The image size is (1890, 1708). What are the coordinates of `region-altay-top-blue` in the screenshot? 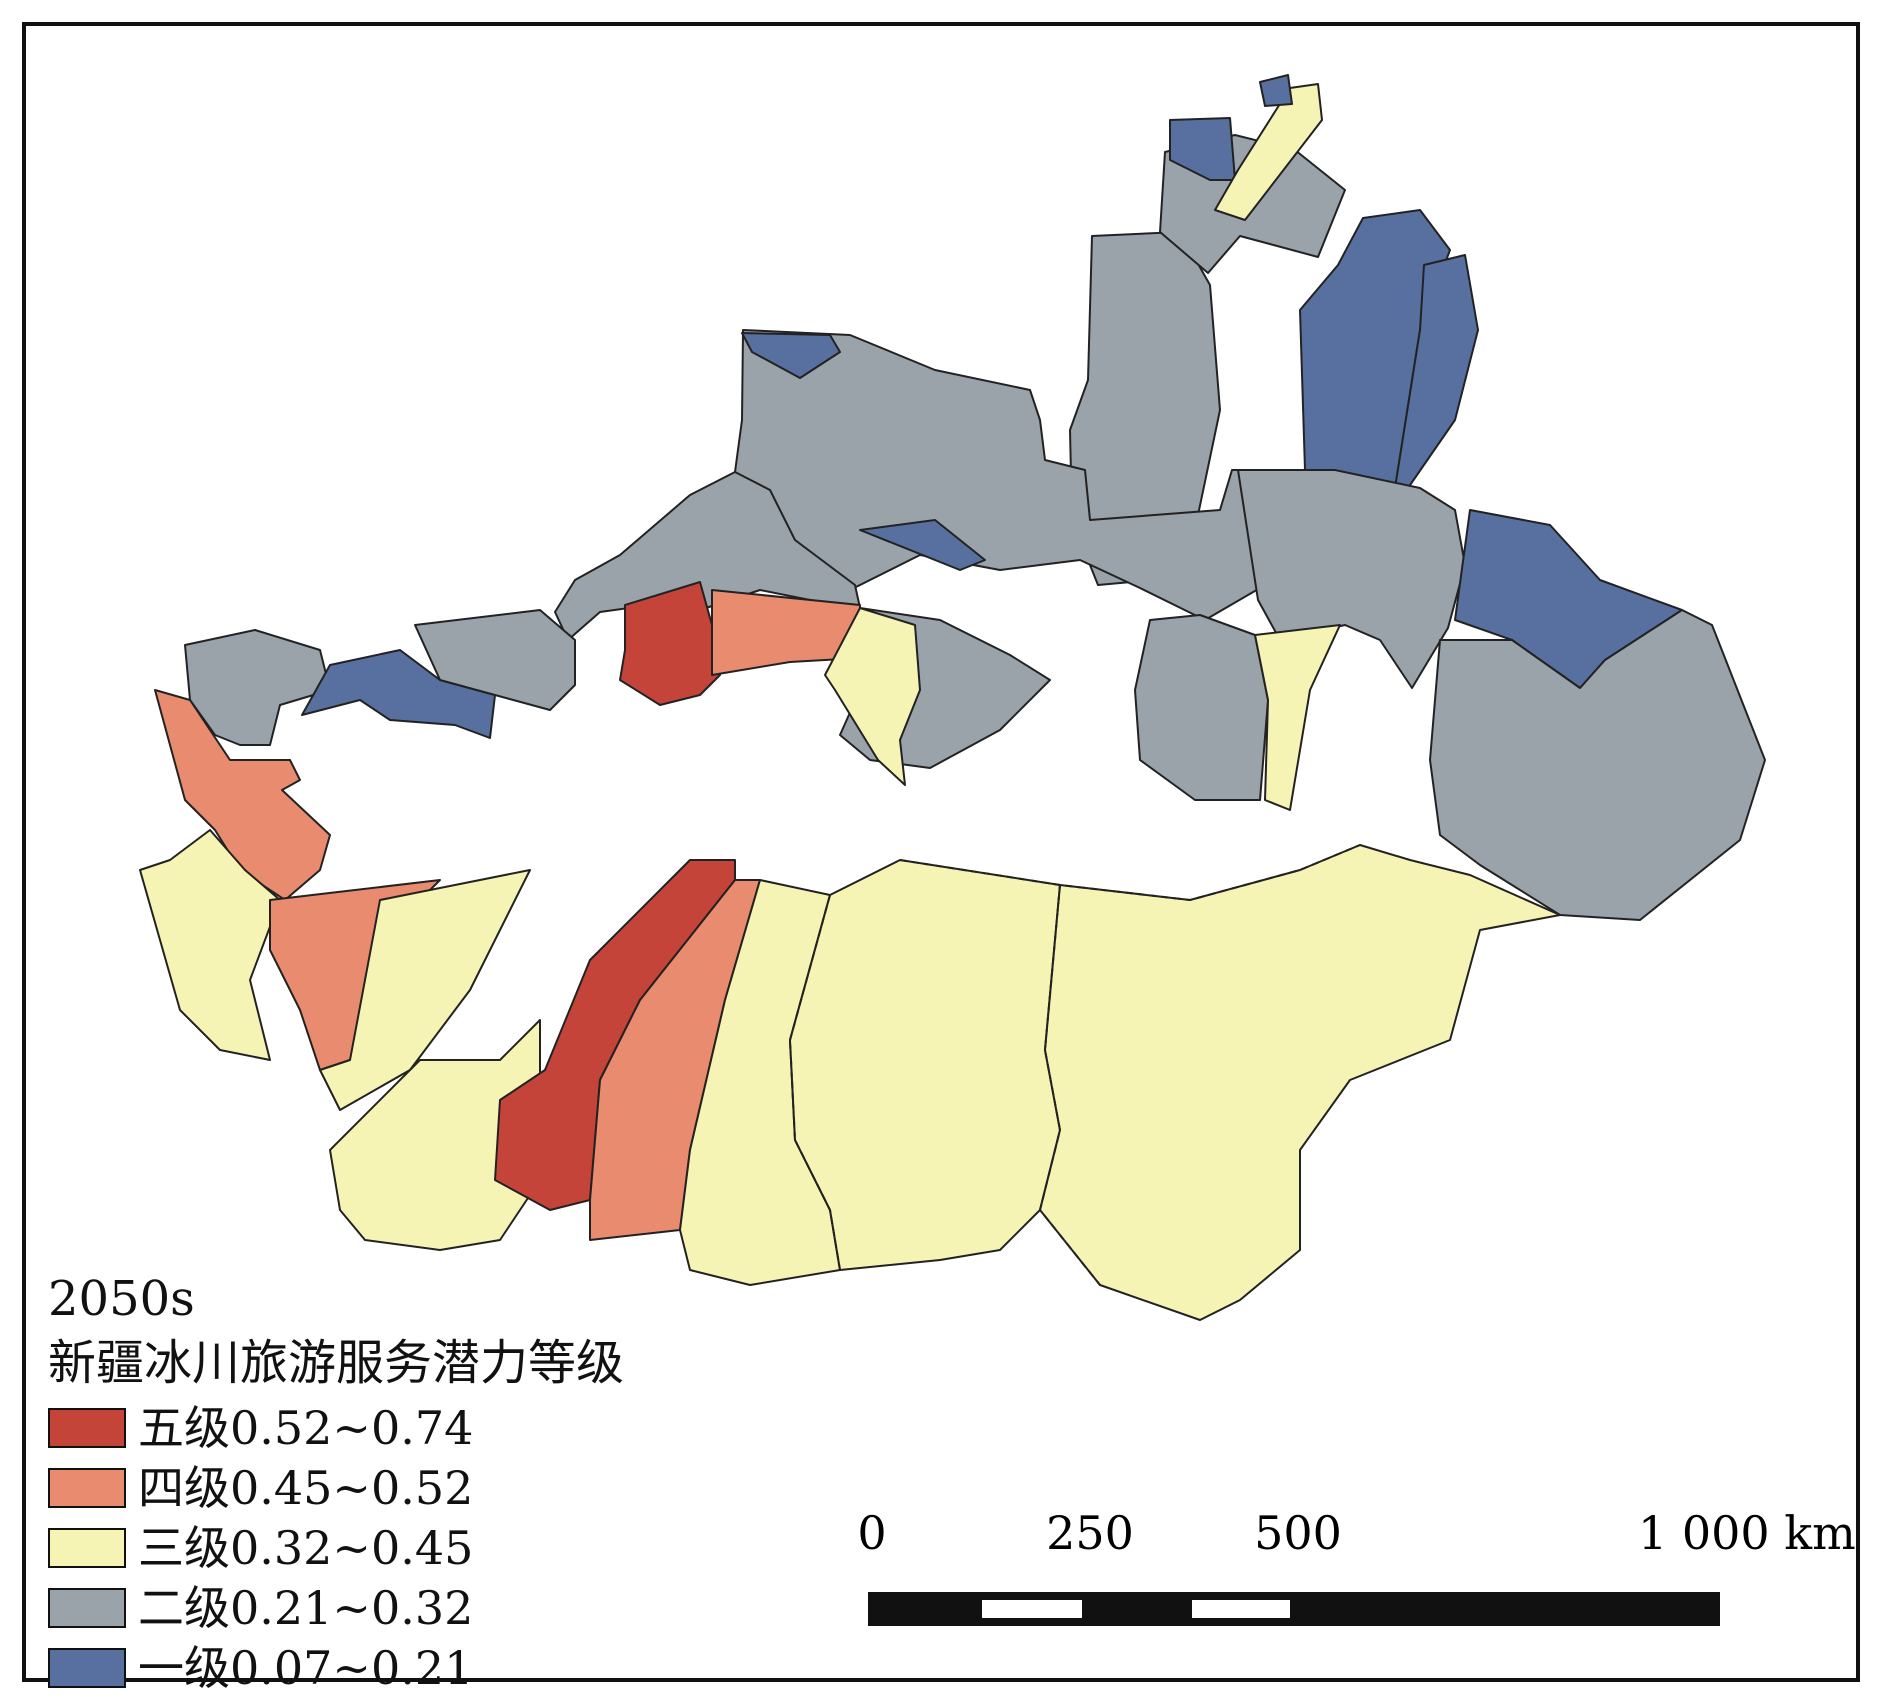 It's located at (1276, 90).